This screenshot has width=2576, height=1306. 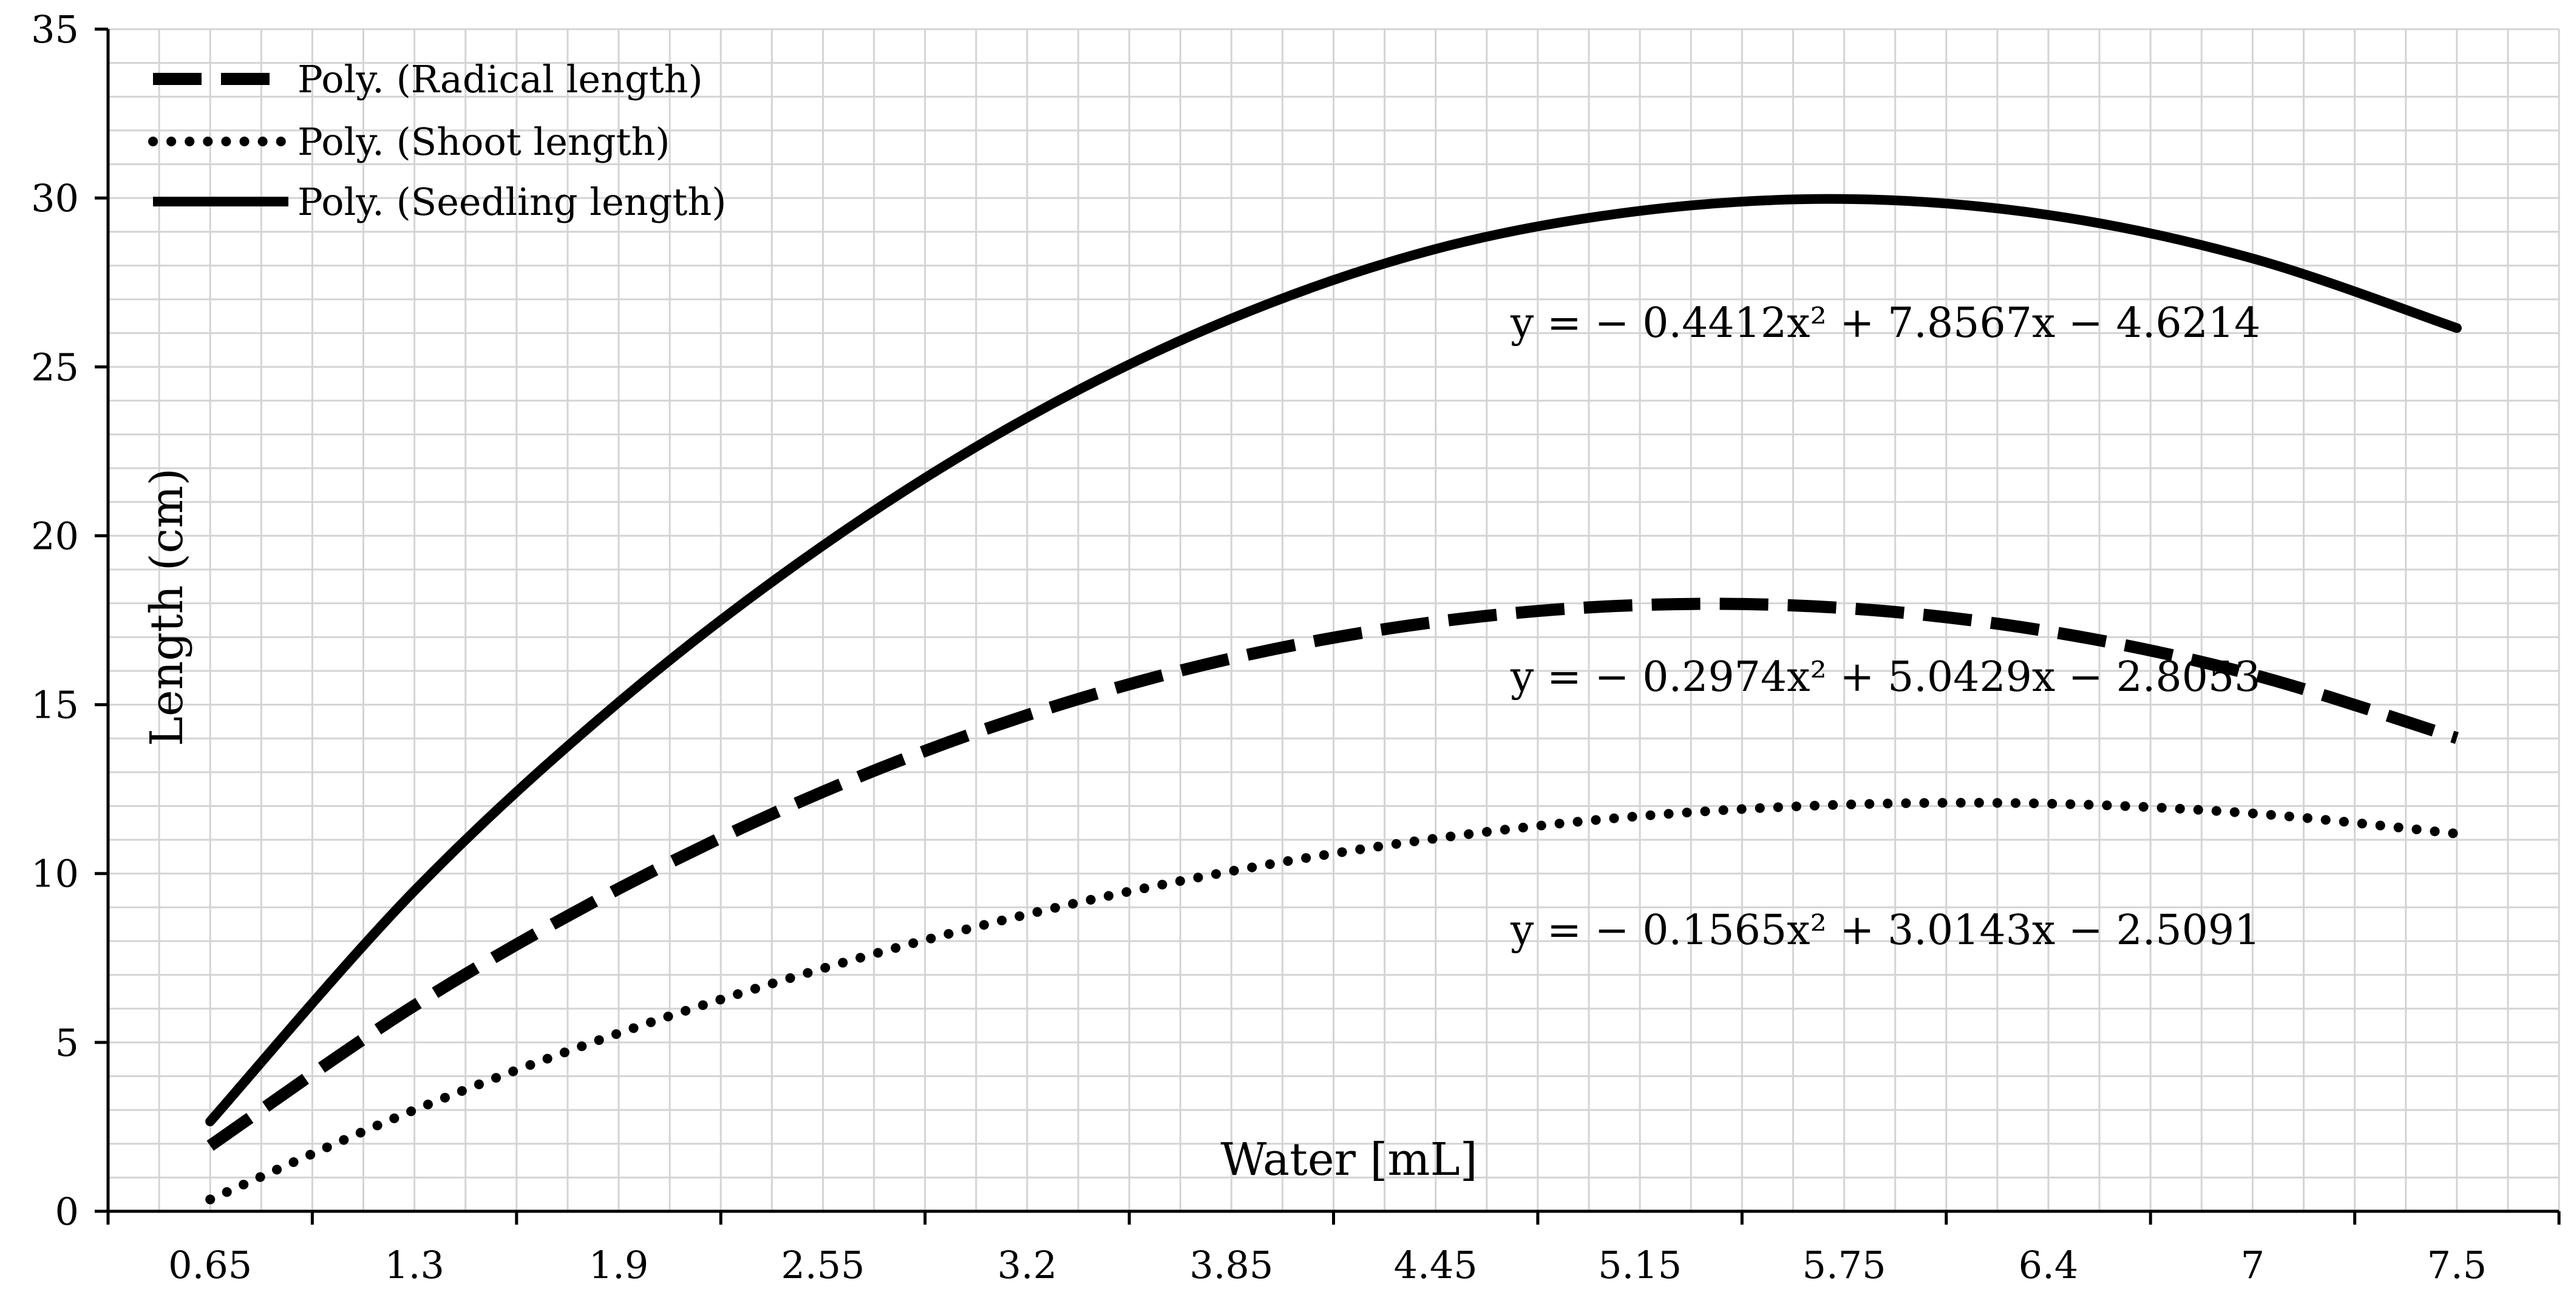 What do you see at coordinates (55, 874) in the screenshot?
I see `y-tick-label: 10` at bounding box center [55, 874].